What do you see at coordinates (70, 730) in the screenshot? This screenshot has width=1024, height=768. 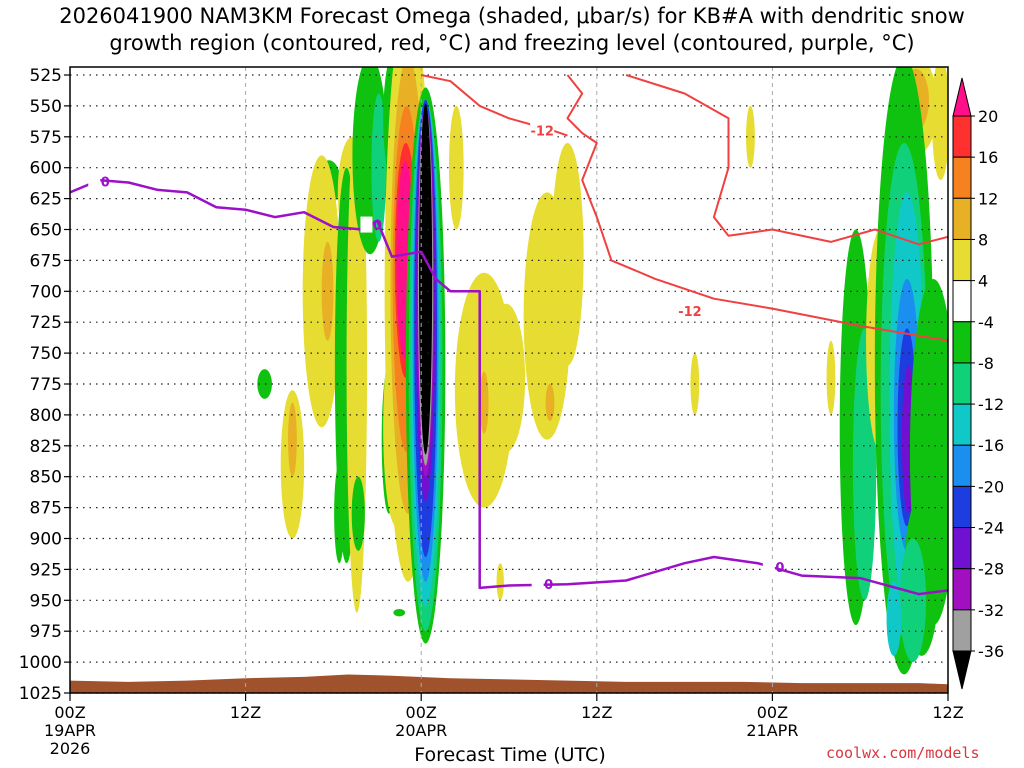 I see `x-tick-date: 19APR` at bounding box center [70, 730].